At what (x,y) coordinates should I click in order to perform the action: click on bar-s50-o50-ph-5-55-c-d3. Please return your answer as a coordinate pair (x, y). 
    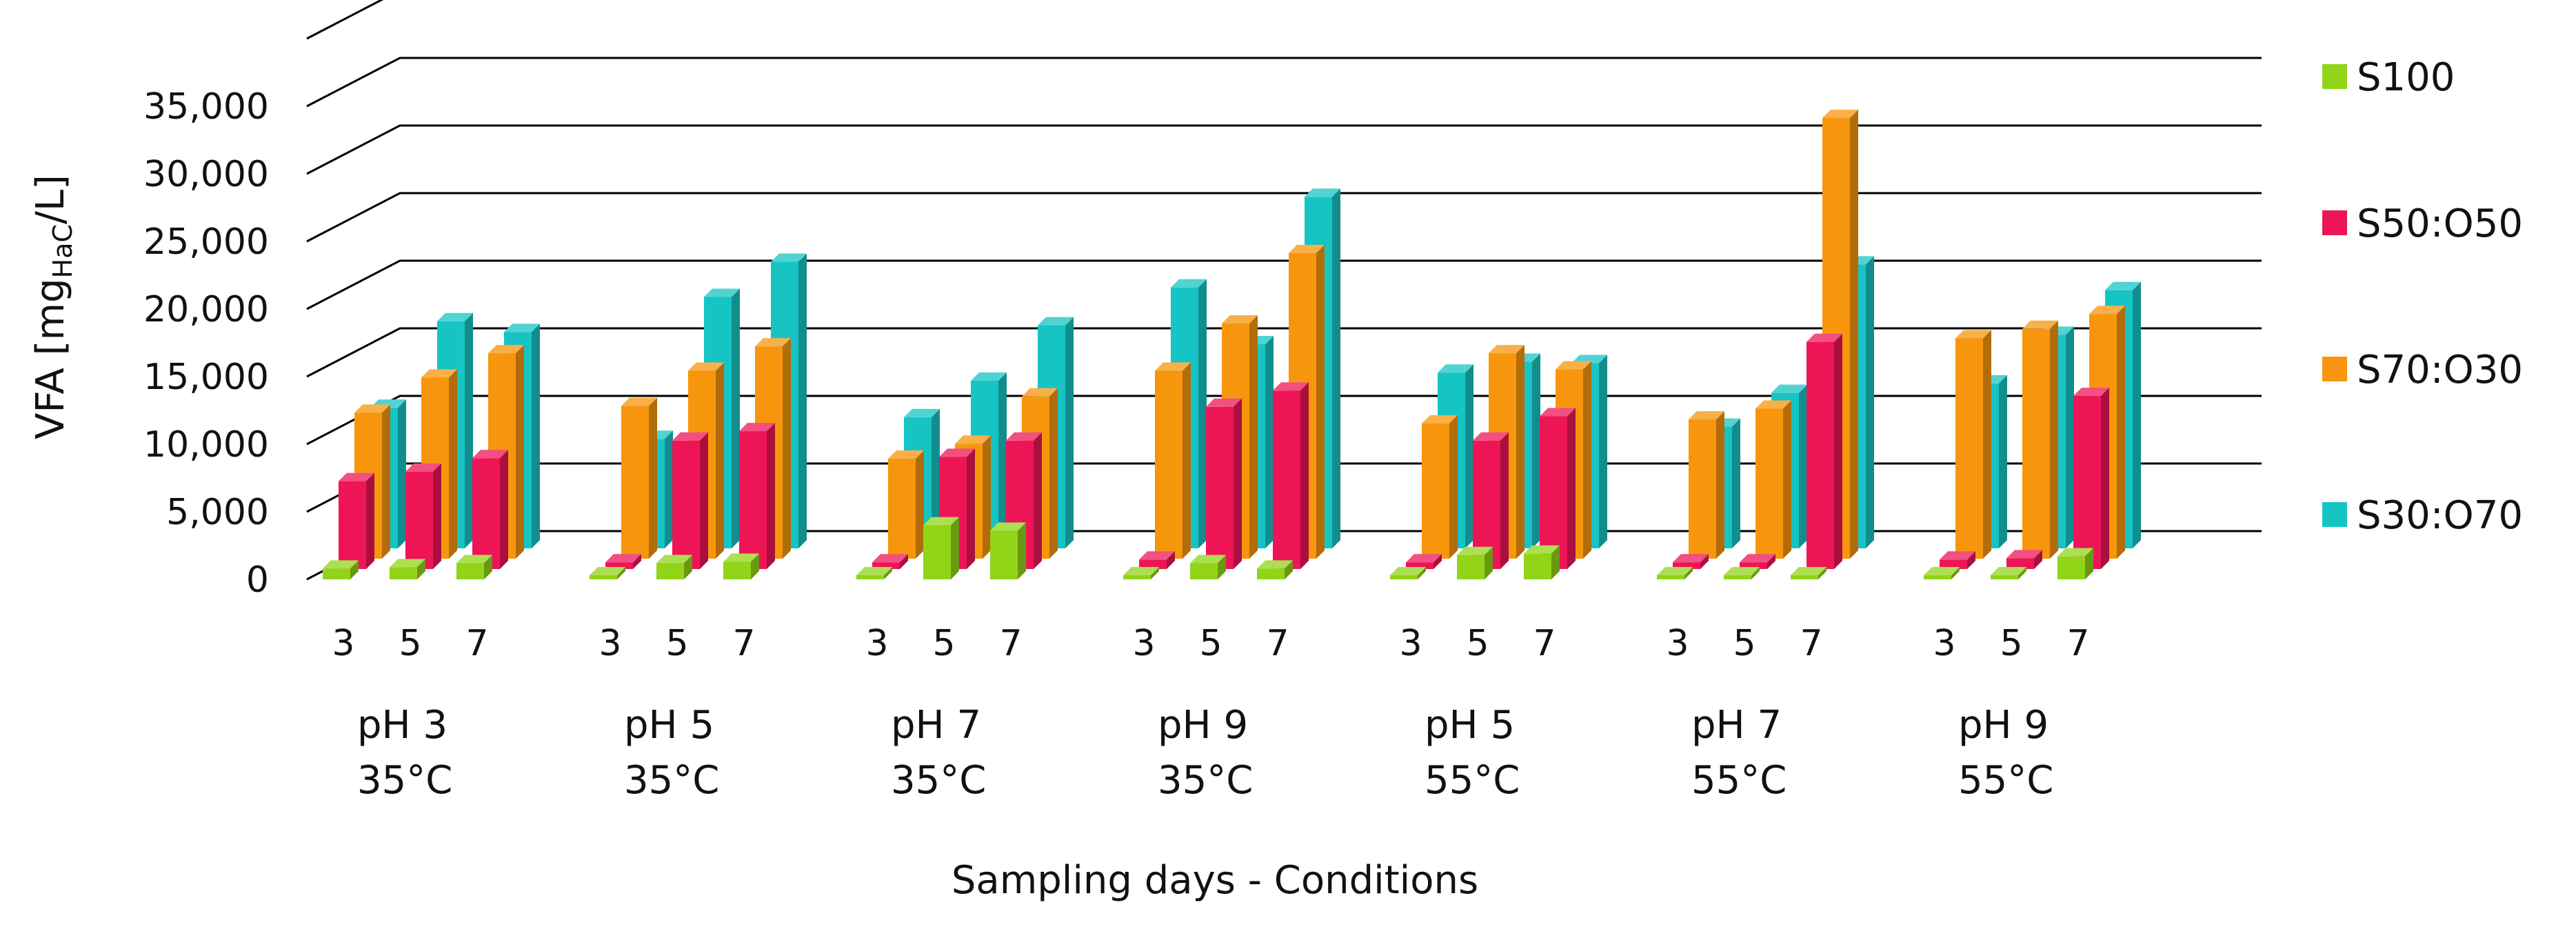
    Looking at the image, I should click on (1424, 562).